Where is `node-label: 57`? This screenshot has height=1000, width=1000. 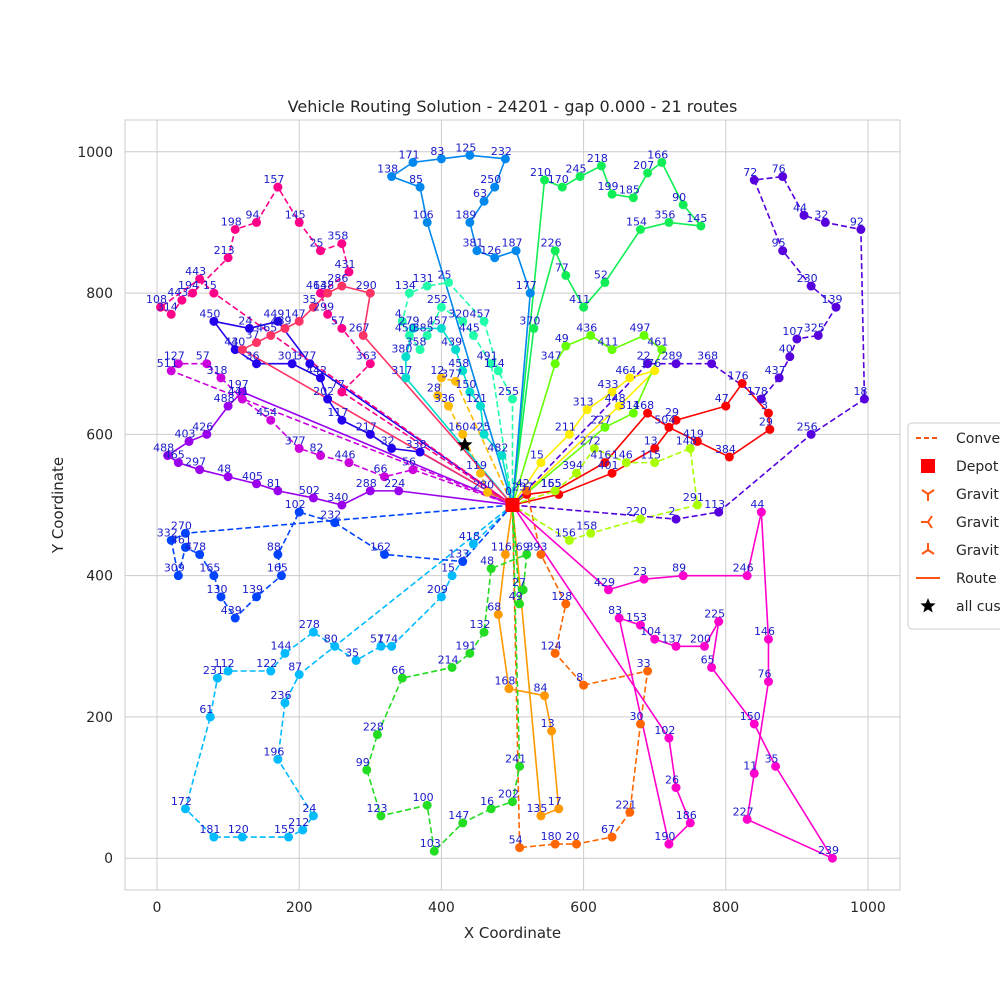 node-label: 57 is located at coordinates (203, 356).